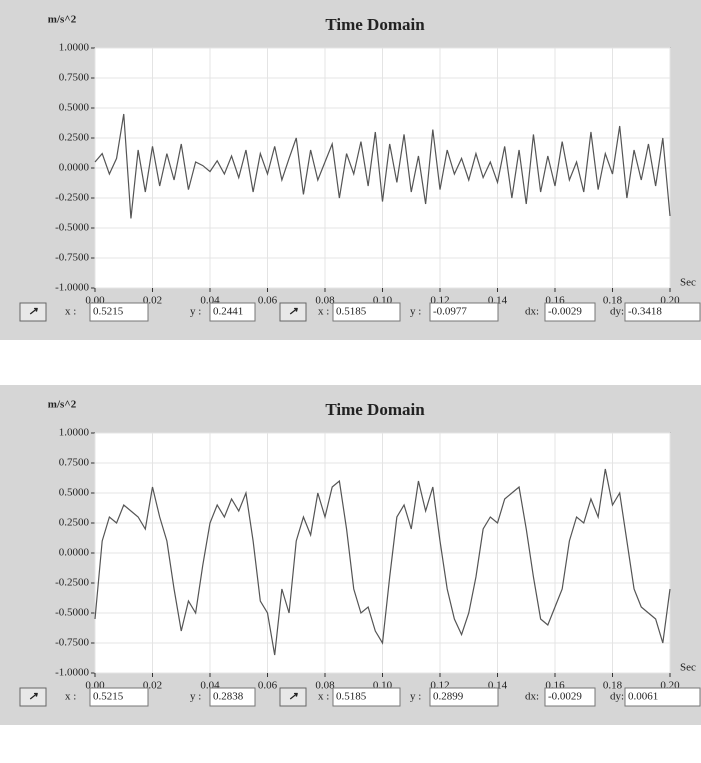 Image resolution: width=701 pixels, height=763 pixels. What do you see at coordinates (645, 312) in the screenshot?
I see `readout-value: -0.3418` at bounding box center [645, 312].